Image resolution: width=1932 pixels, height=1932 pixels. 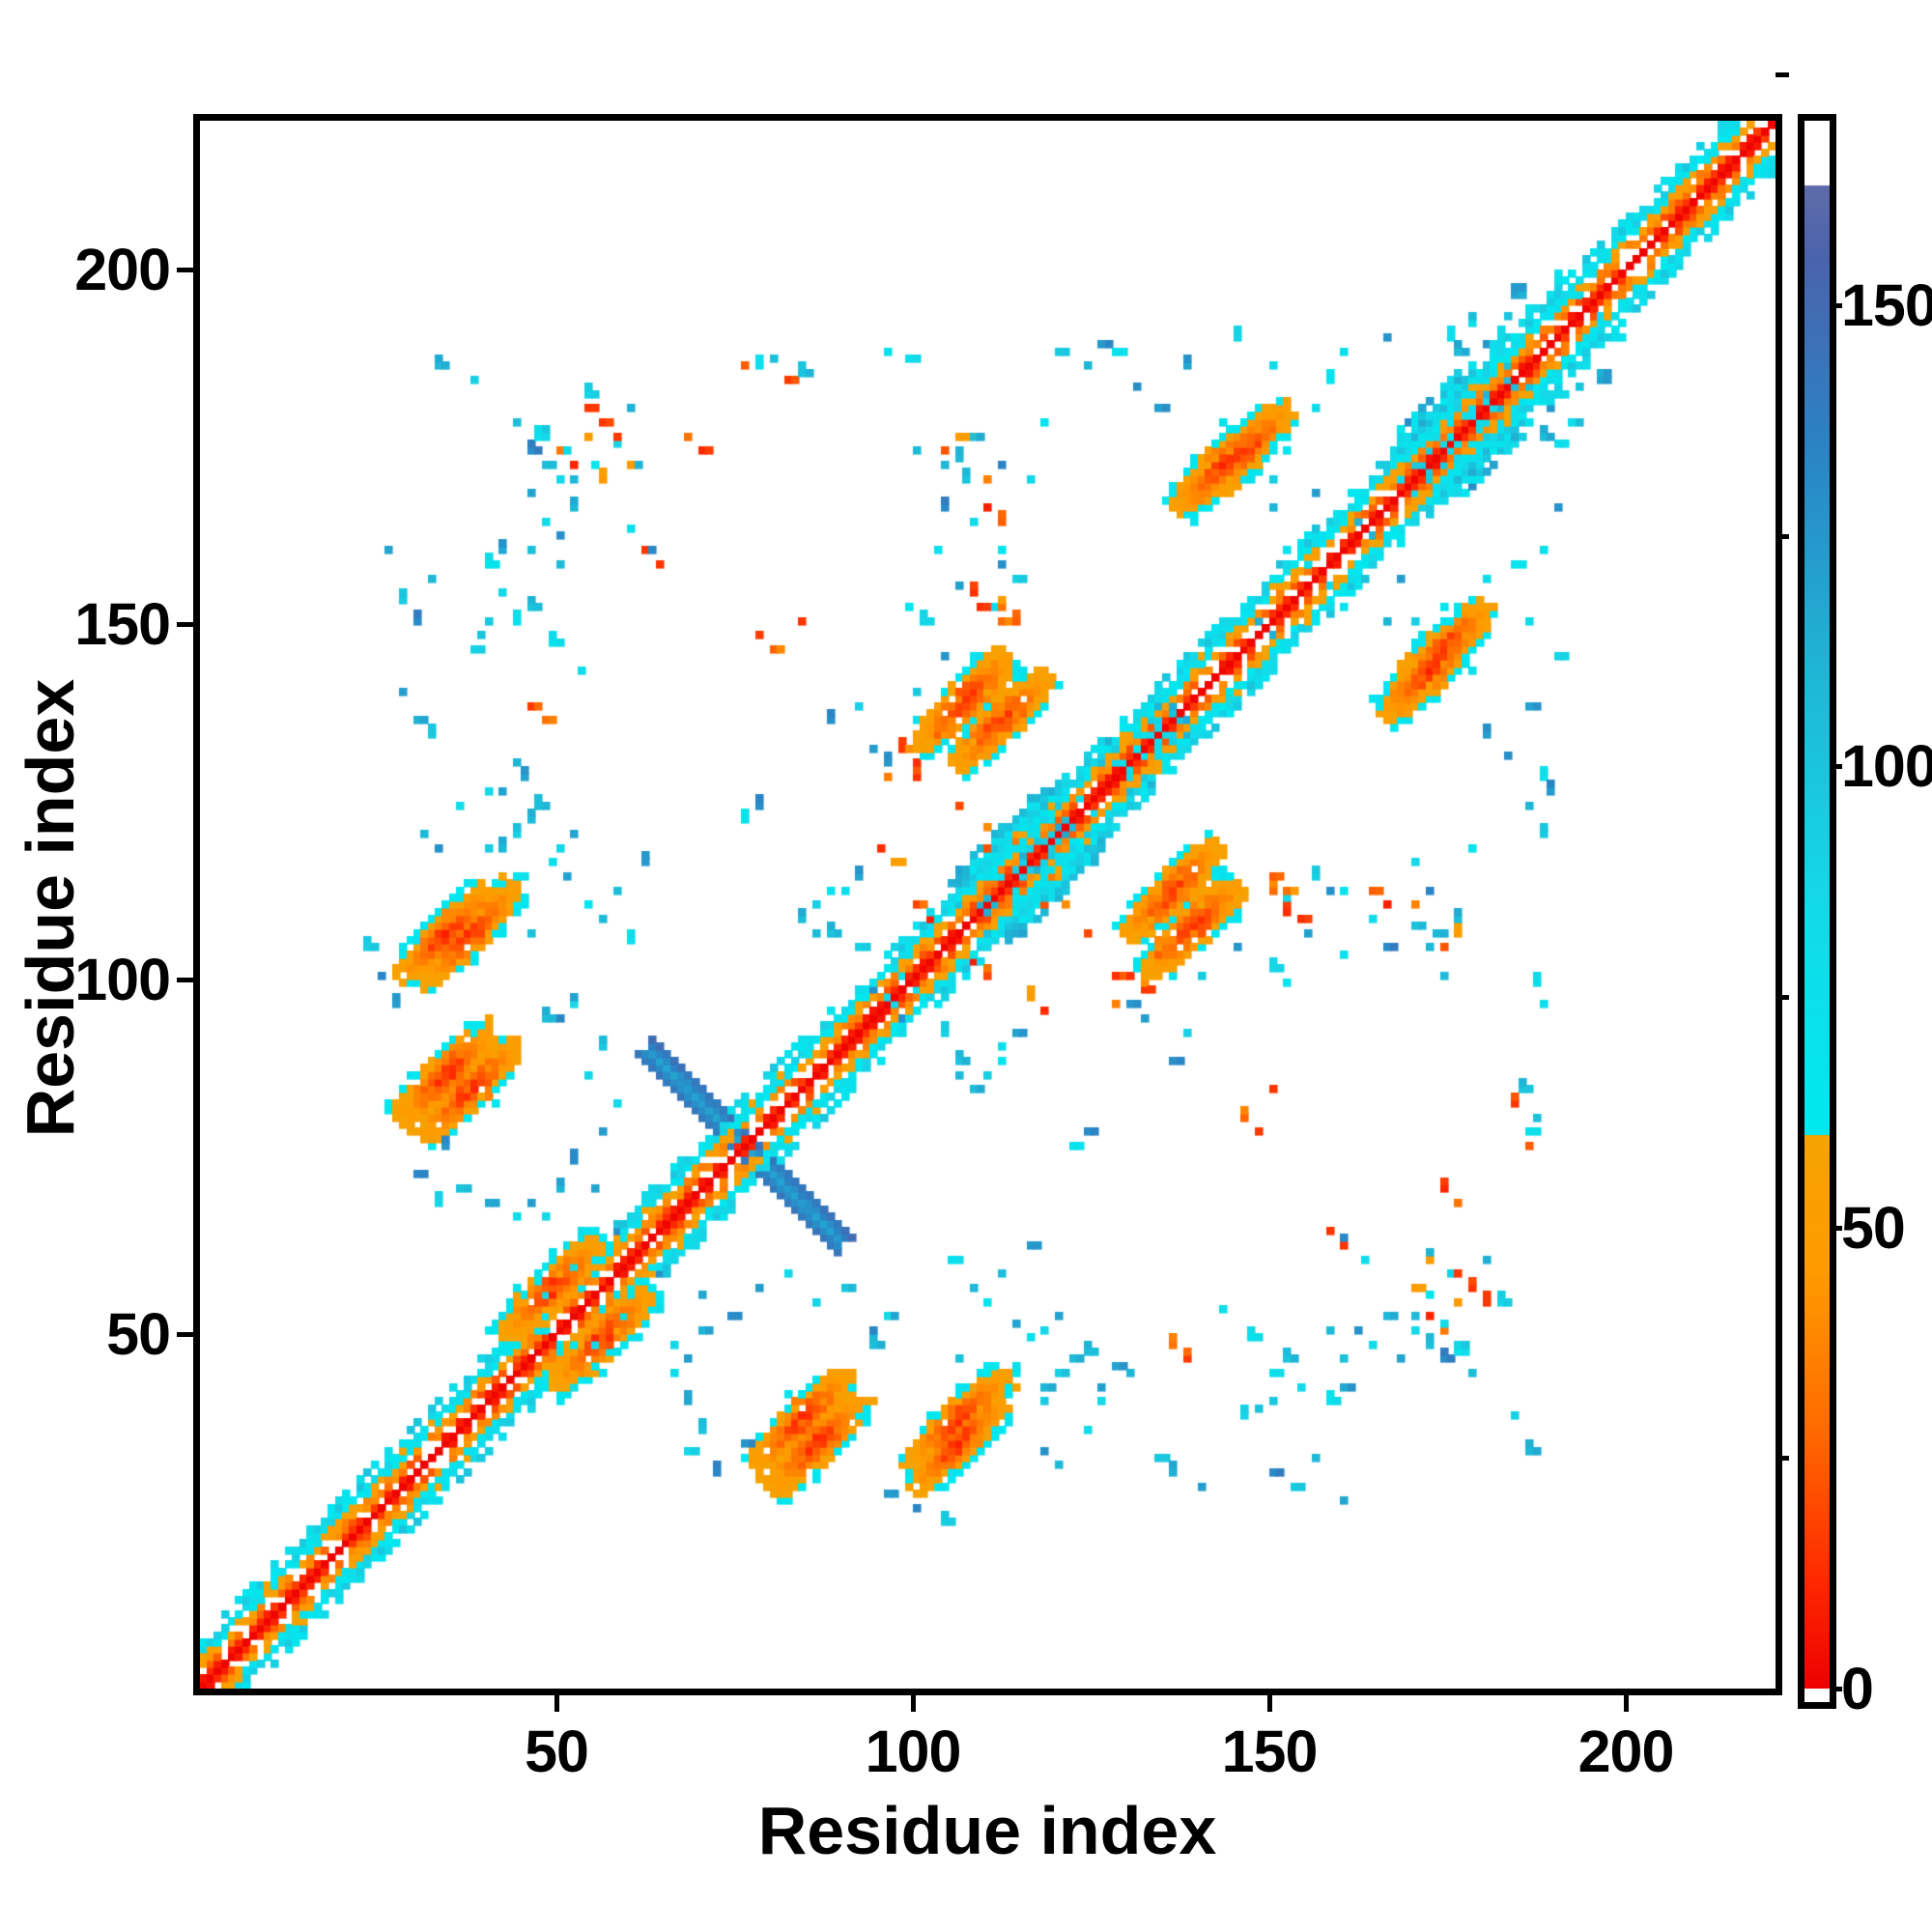 What do you see at coordinates (1873, 1227) in the screenshot?
I see `colorbar-tick-label-50: 50` at bounding box center [1873, 1227].